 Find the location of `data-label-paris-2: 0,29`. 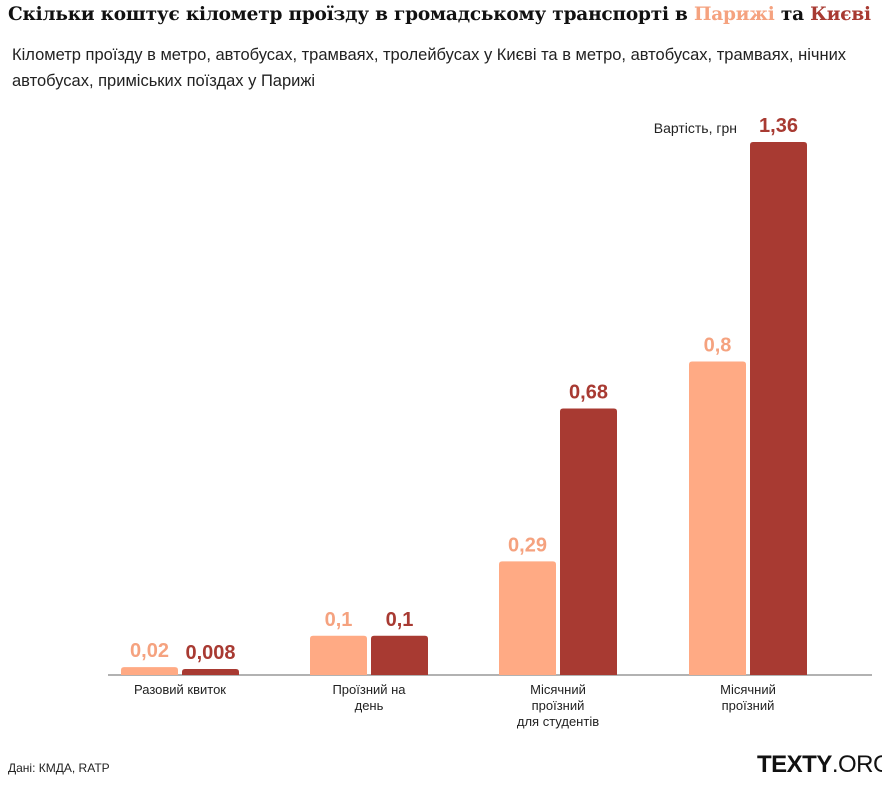

data-label-paris-2: 0,29 is located at coordinates (527, 545).